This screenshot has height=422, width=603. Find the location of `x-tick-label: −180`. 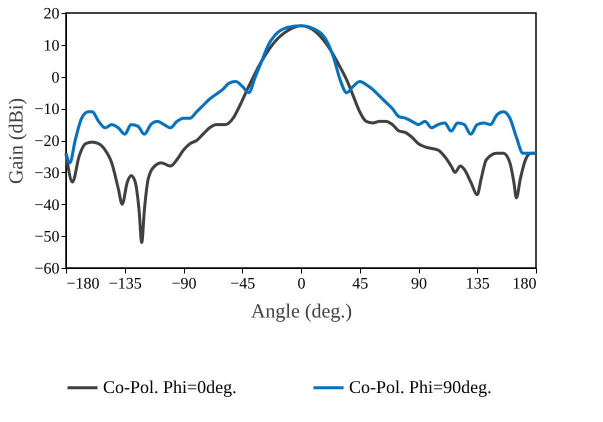

x-tick-label: −180 is located at coordinates (83, 284).